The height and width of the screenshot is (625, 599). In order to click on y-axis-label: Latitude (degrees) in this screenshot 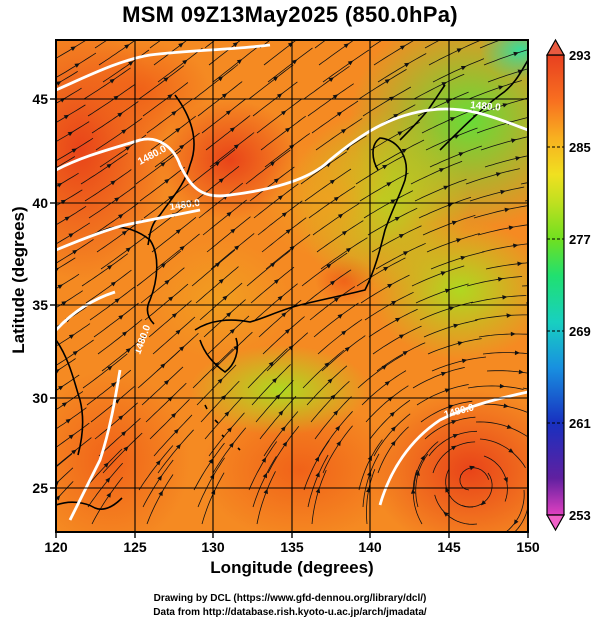, I will do `click(18, 280)`.